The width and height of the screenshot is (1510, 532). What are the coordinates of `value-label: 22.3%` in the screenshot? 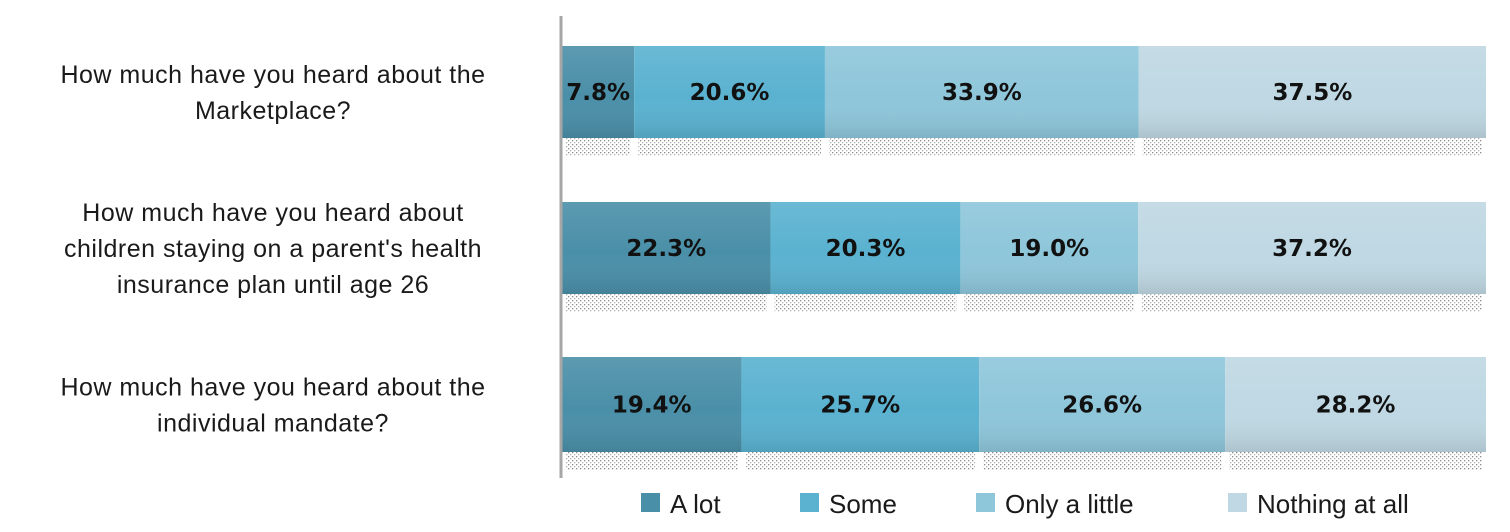 It's located at (666, 249).